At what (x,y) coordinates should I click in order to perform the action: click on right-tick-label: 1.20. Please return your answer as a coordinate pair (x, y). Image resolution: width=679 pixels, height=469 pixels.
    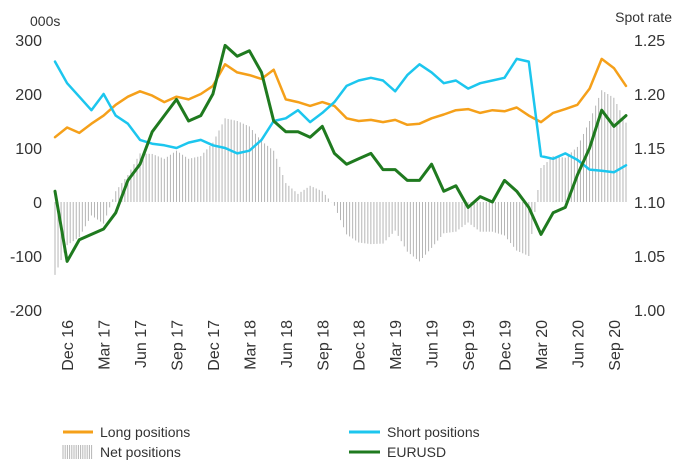
    Looking at the image, I should click on (649, 95).